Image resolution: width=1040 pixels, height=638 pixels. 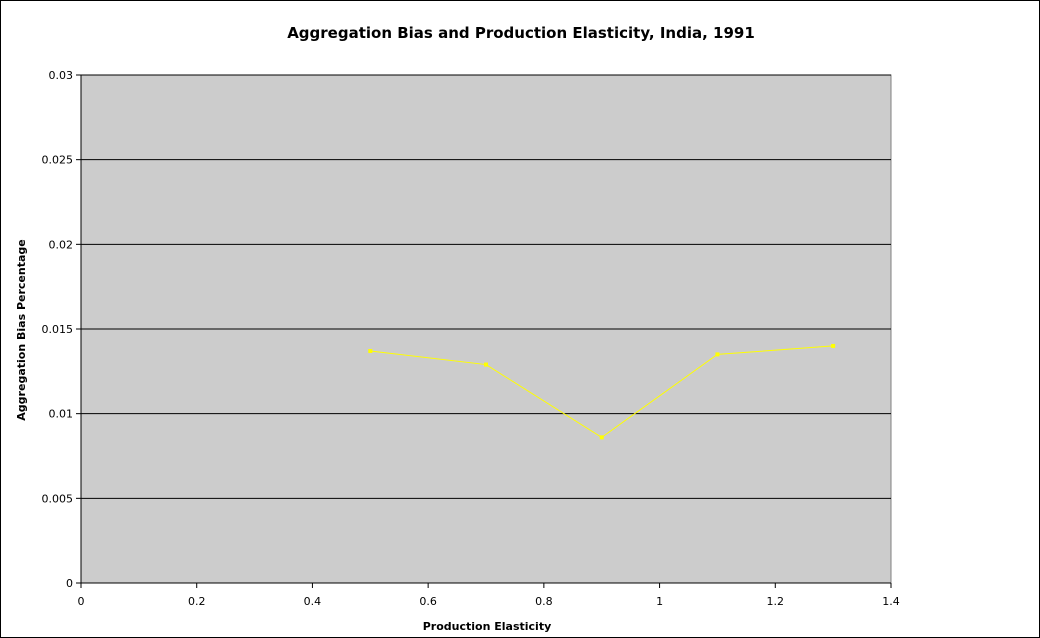 What do you see at coordinates (61, 244) in the screenshot?
I see `y-tick-label-4: 0.02` at bounding box center [61, 244].